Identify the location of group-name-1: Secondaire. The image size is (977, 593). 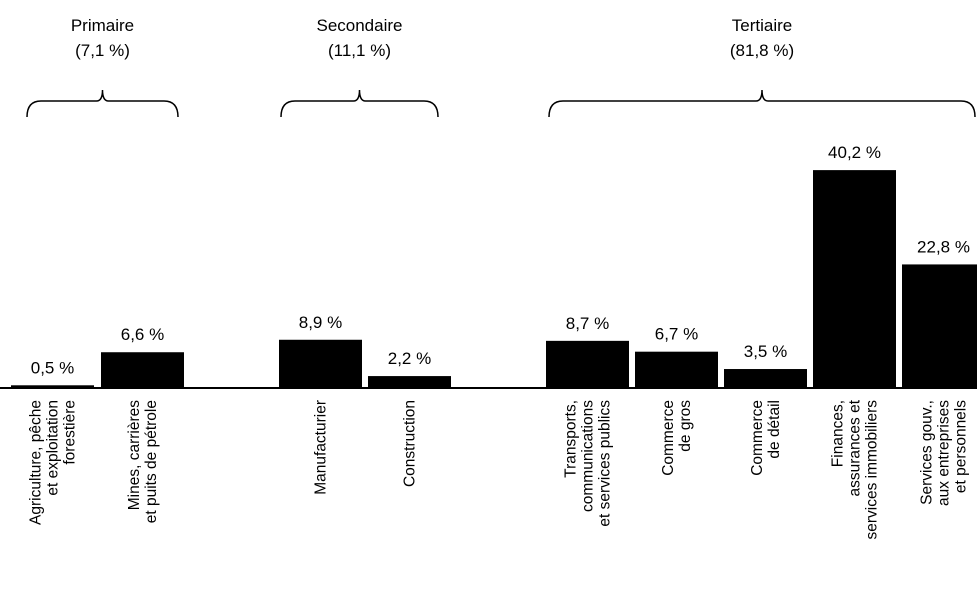
(359, 25).